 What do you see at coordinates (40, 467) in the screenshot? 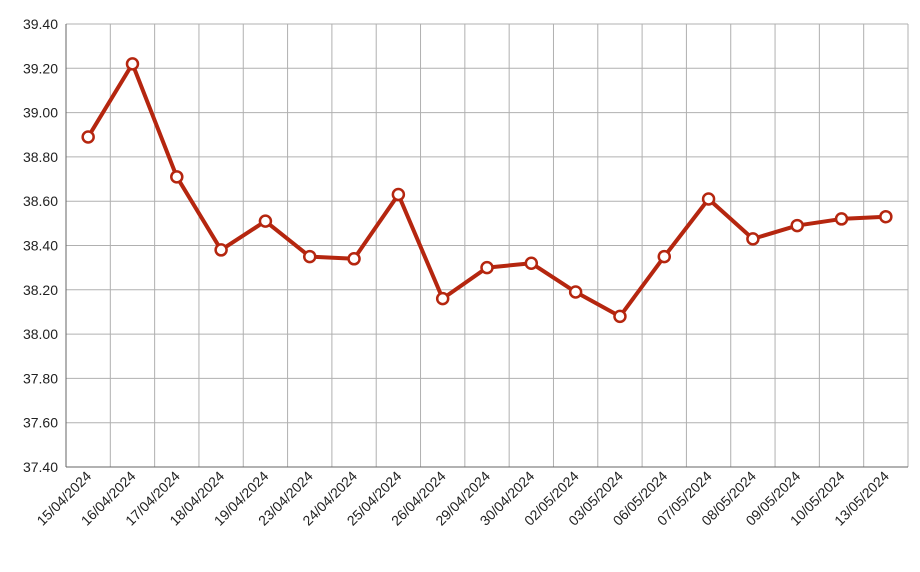
I see `y-tick-label: 37.40` at bounding box center [40, 467].